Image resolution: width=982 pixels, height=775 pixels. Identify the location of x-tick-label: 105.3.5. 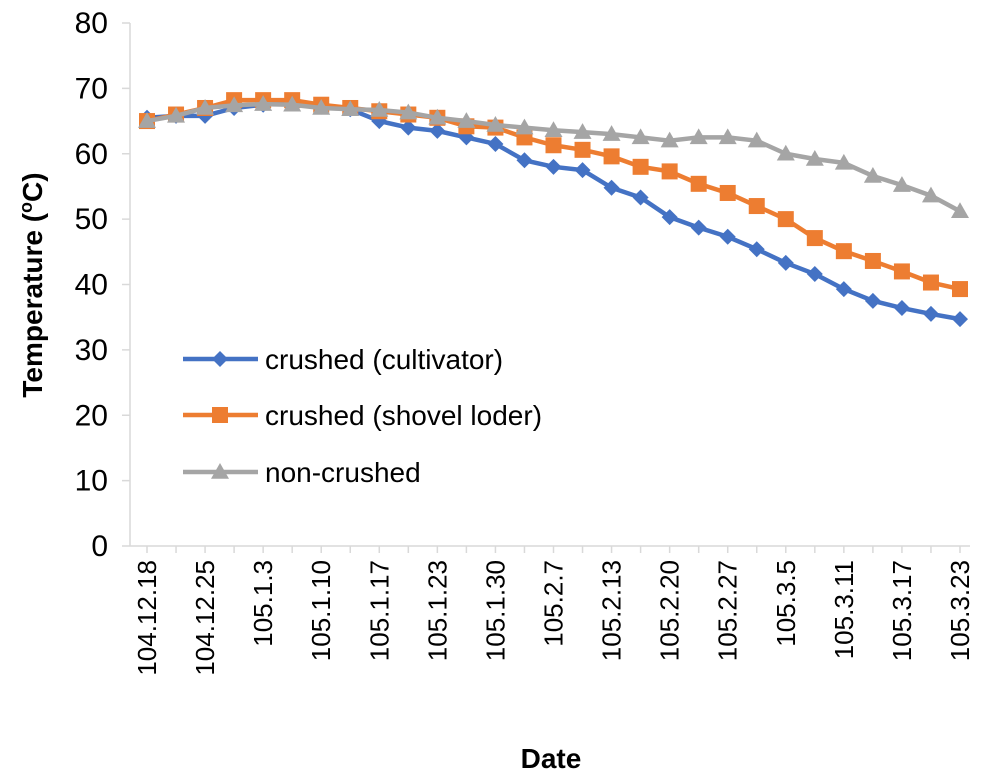
(786, 603).